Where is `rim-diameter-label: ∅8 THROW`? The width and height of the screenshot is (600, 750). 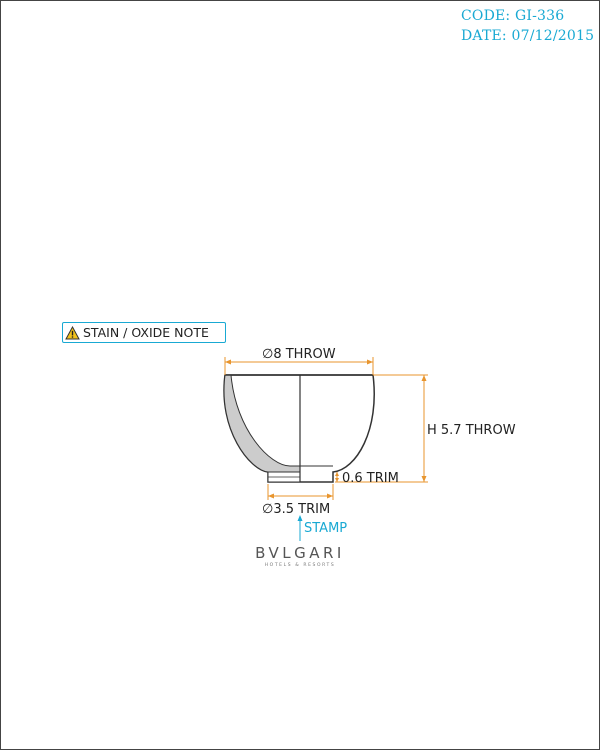 rim-diameter-label: ∅8 THROW is located at coordinates (299, 354).